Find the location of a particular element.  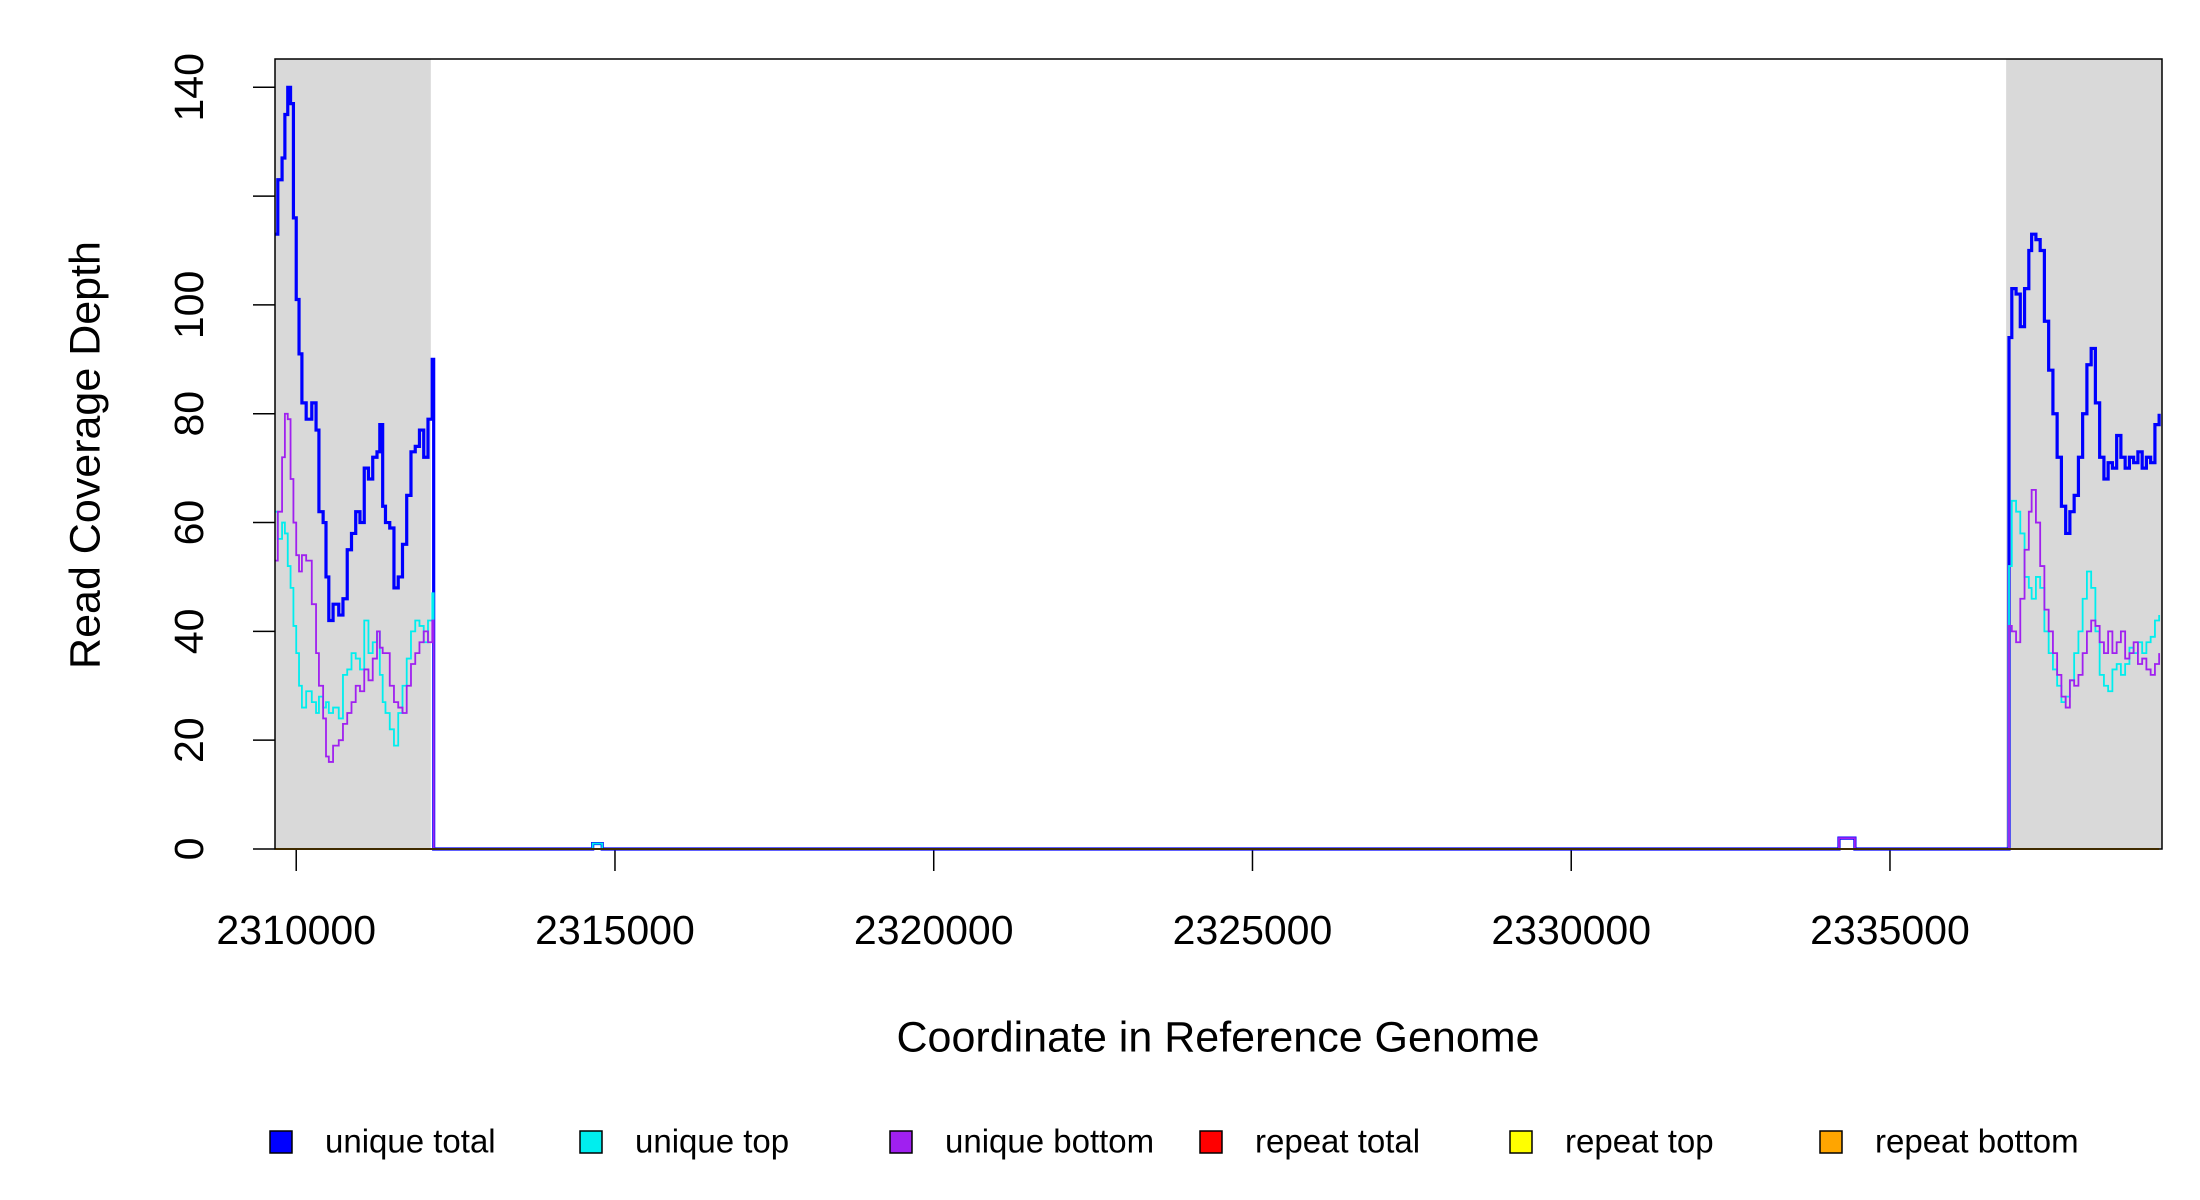

x-tick-label: 2310000 is located at coordinates (296, 930).